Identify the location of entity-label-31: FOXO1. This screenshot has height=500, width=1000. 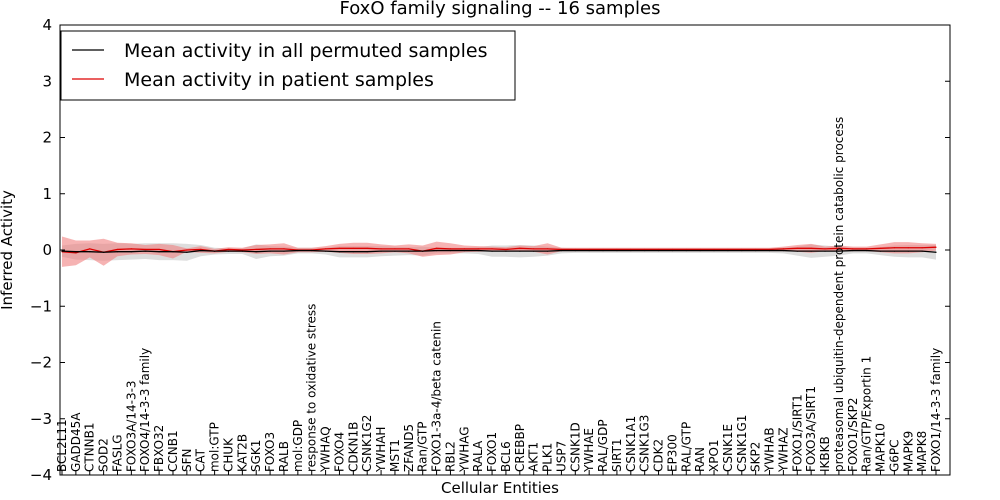
(492, 452).